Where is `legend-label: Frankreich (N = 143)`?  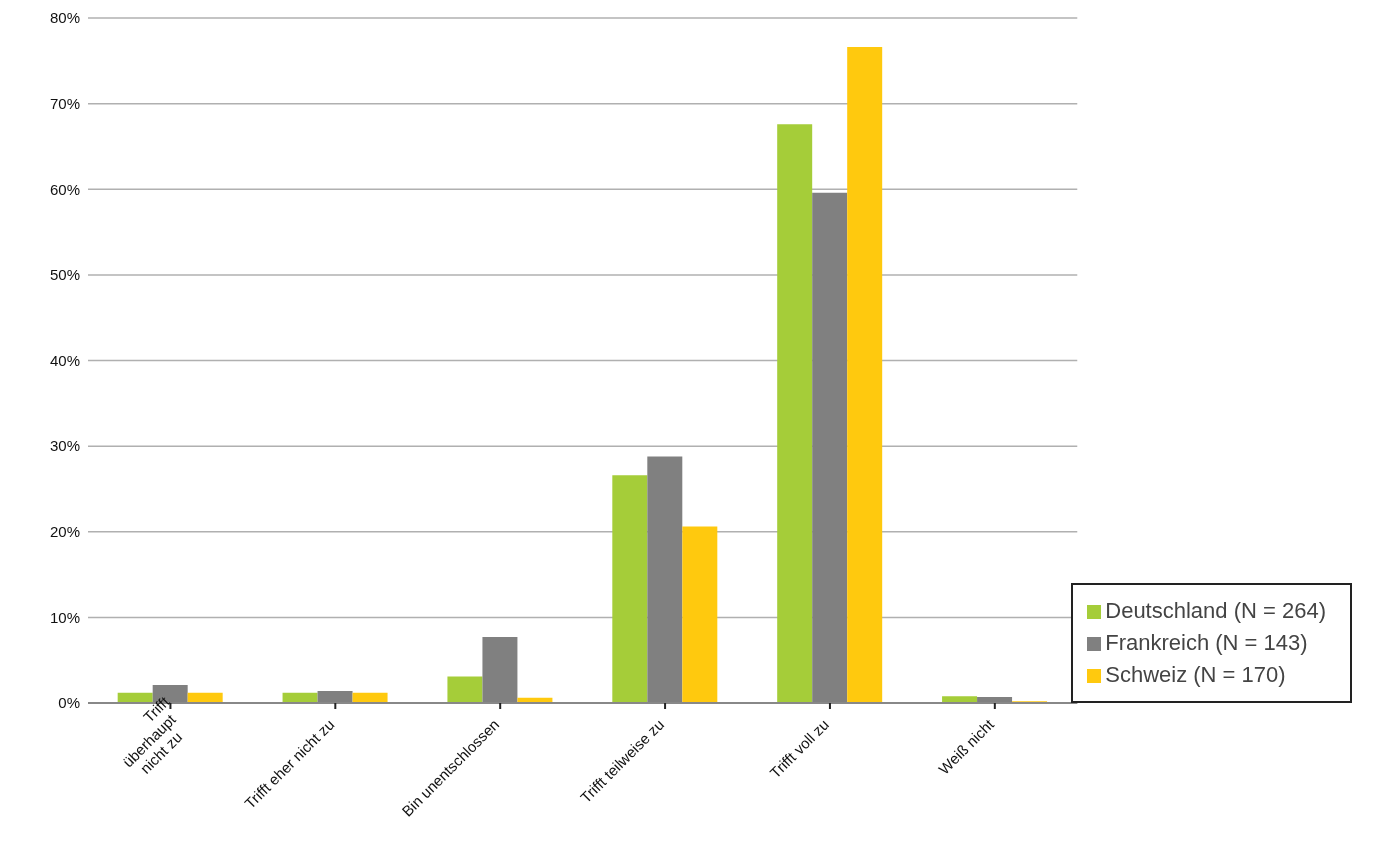 legend-label: Frankreich (N = 143) is located at coordinates (1206, 642).